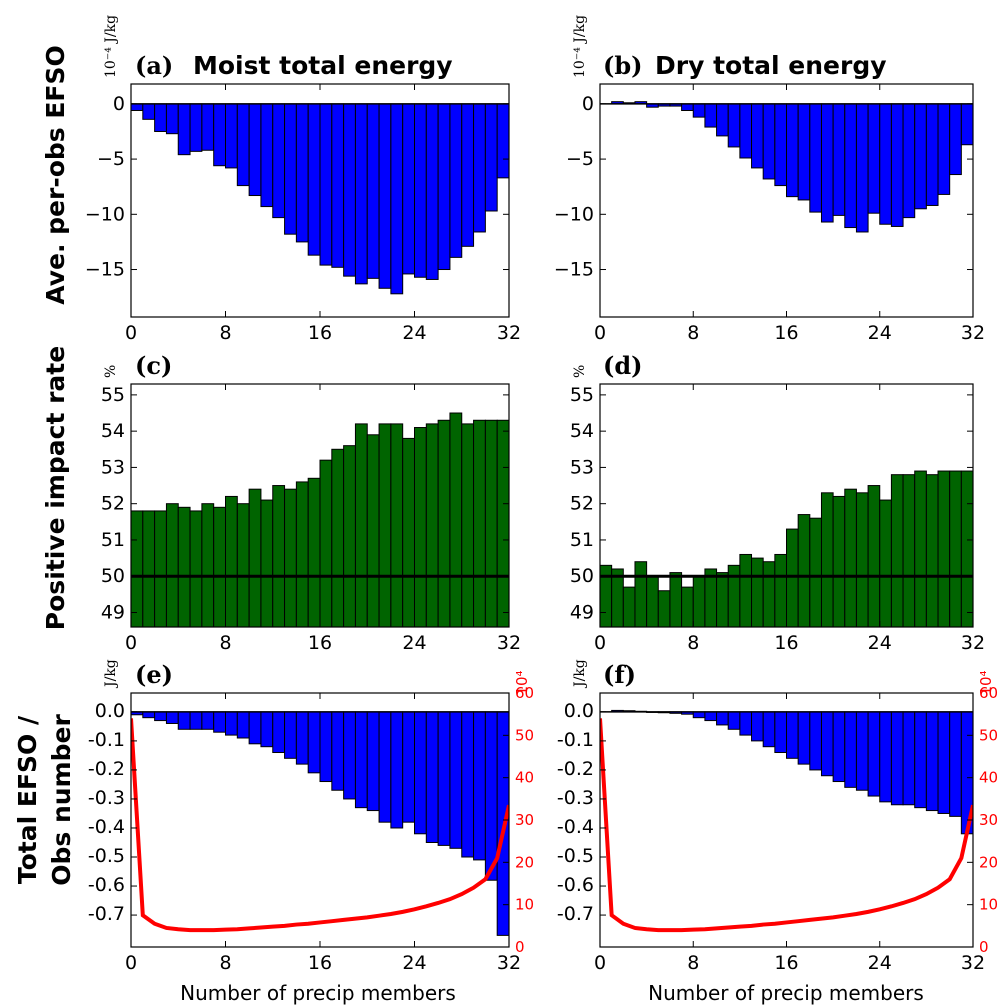 This screenshot has height=1007, width=1002. Describe the element at coordinates (973, 643) in the screenshot. I see `x-tick-label-d: 32` at that location.